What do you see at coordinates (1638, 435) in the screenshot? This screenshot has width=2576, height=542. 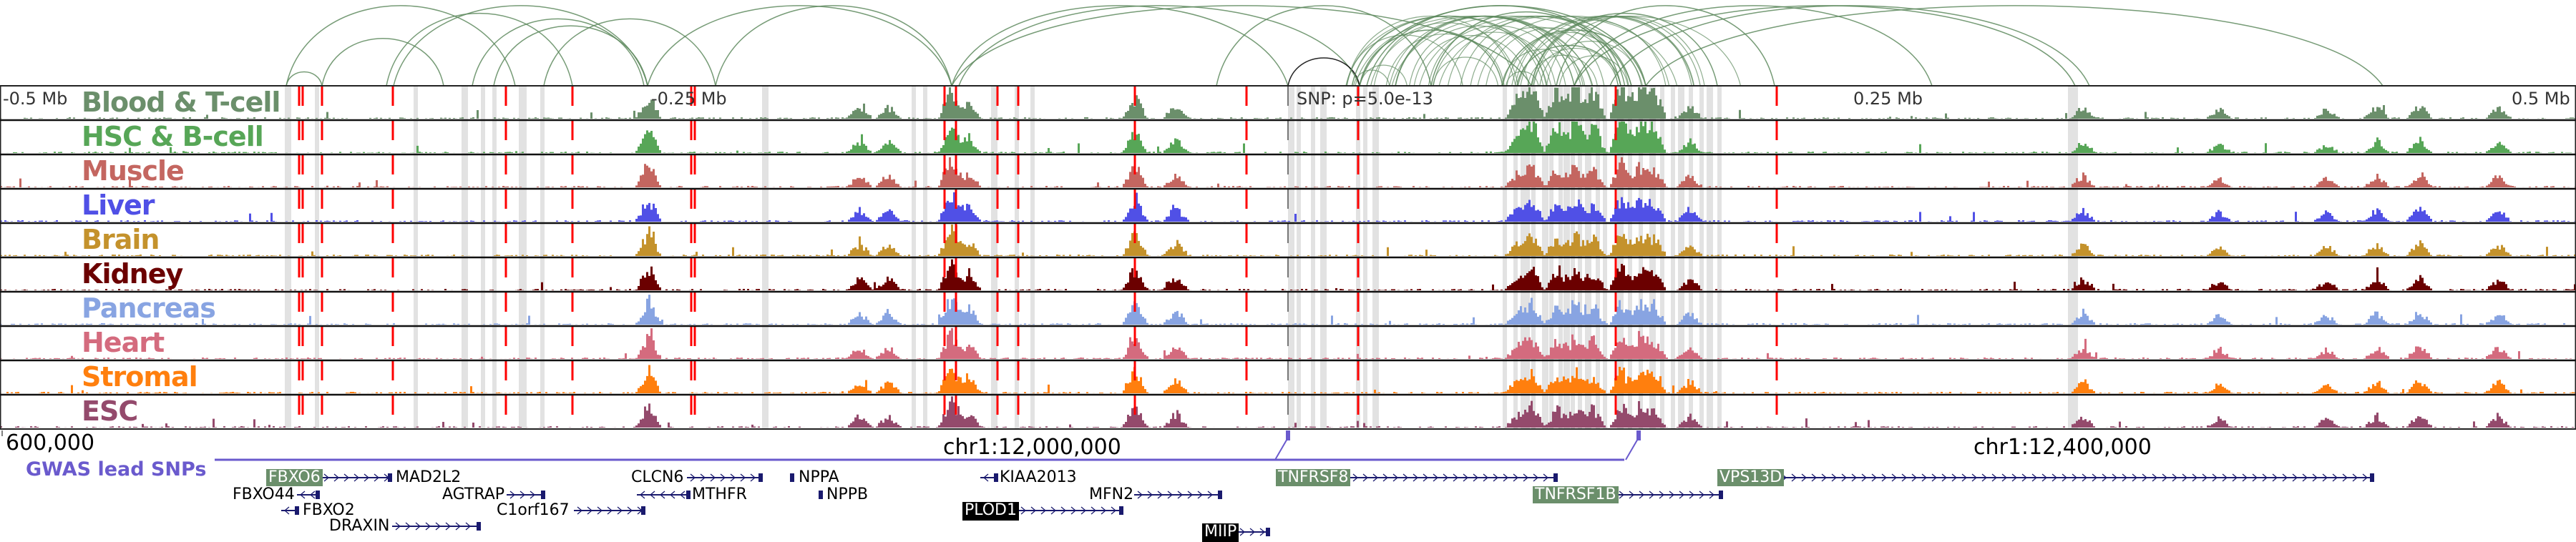 I see `gwas-snp-marker` at bounding box center [1638, 435].